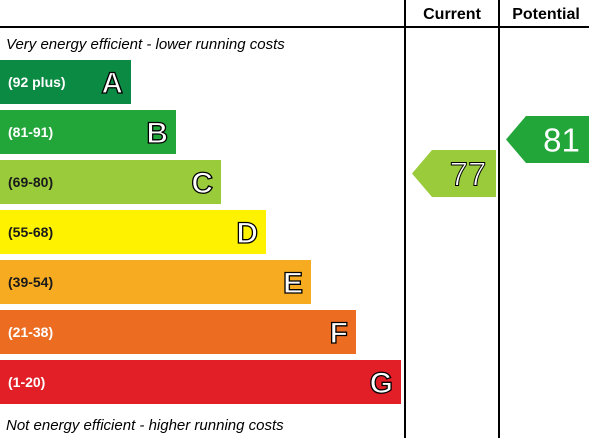 This screenshot has width=589, height=438. I want to click on potential-rating-arrow, so click(547, 139).